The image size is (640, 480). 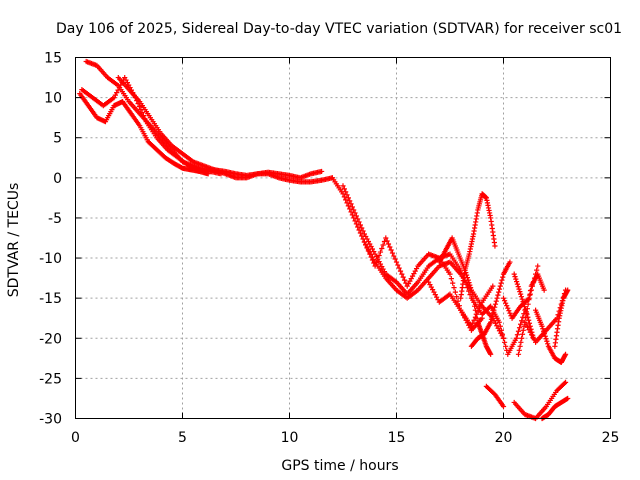 What do you see at coordinates (57, 179) in the screenshot?
I see `y-tick-label: 0` at bounding box center [57, 179].